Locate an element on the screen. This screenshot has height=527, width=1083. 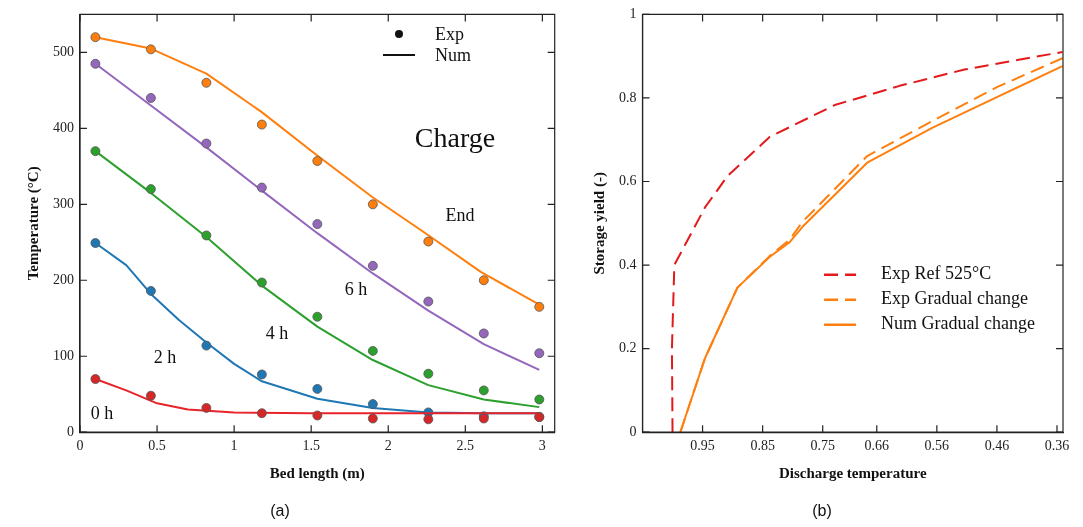
x-tick-label: 3 is located at coordinates (542, 446).